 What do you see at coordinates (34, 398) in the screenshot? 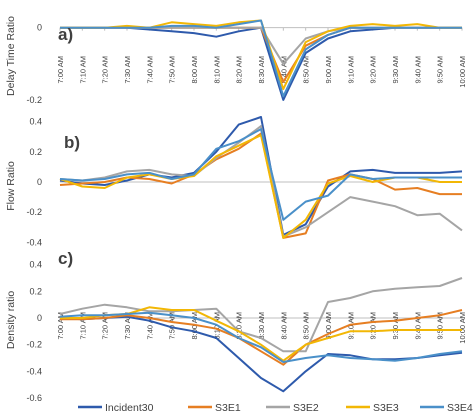
I see `y-tick-label: -0.6` at bounding box center [34, 398].